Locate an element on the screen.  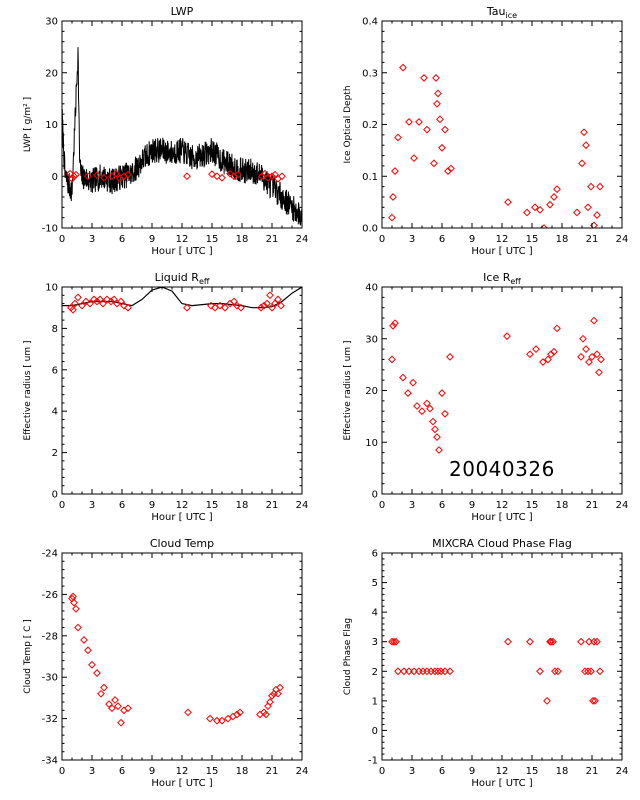
y-tick-label: 0.4 is located at coordinates (370, 22).